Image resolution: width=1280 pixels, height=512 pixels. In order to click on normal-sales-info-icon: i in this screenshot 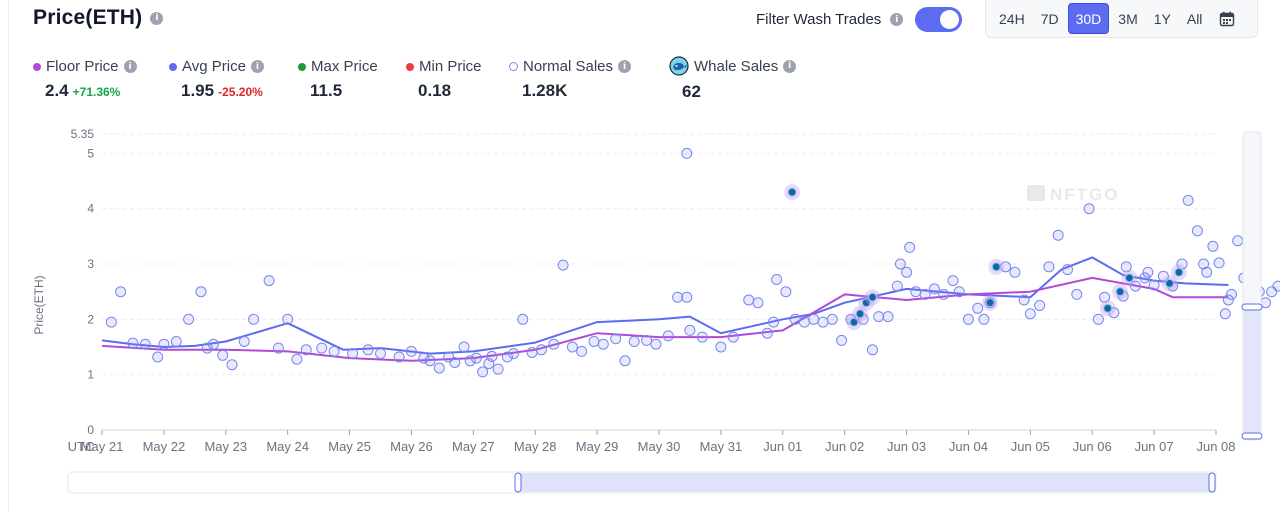, I will do `click(625, 66)`.